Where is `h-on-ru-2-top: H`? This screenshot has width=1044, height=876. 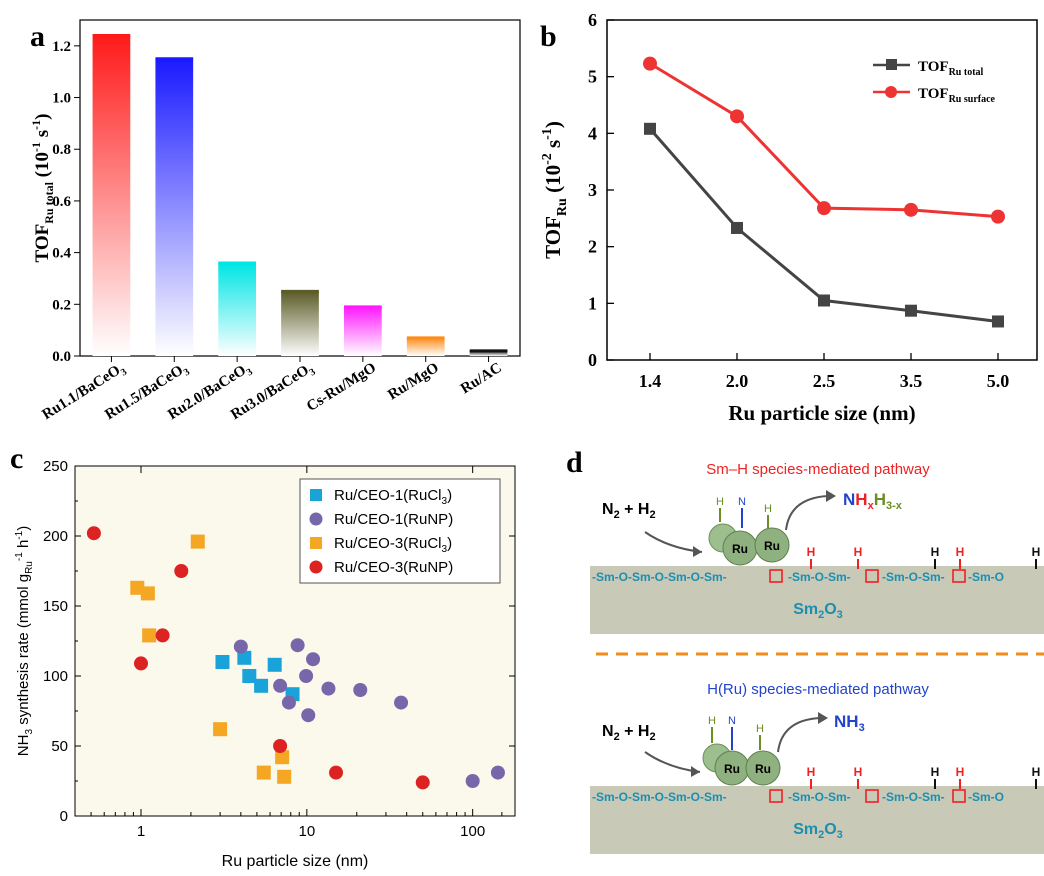
h-on-ru-2-top: H is located at coordinates (768, 509).